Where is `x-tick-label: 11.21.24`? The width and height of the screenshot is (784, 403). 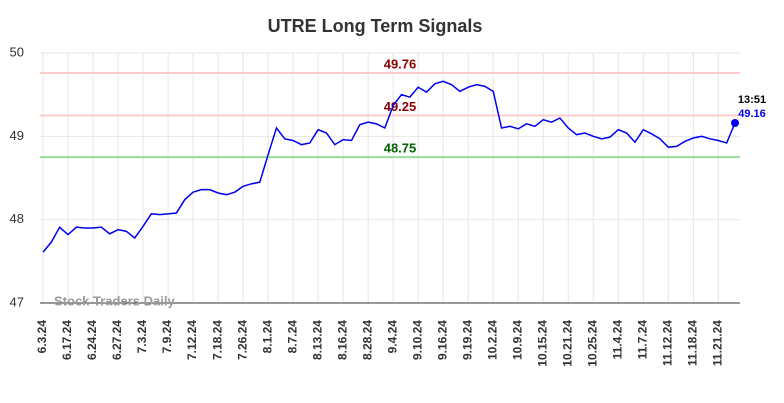 x-tick-label: 11.21.24 is located at coordinates (717, 343).